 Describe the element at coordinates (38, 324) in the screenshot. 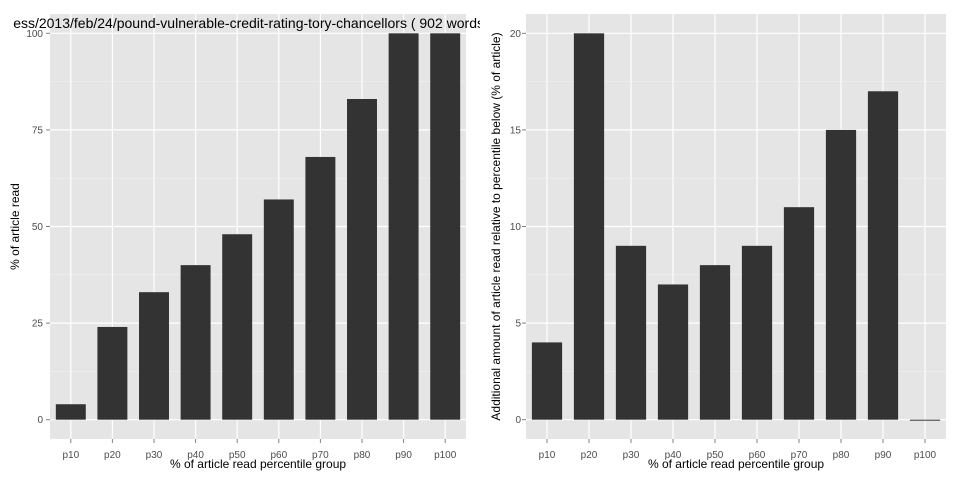

I see `y-tick-label: 25` at that location.